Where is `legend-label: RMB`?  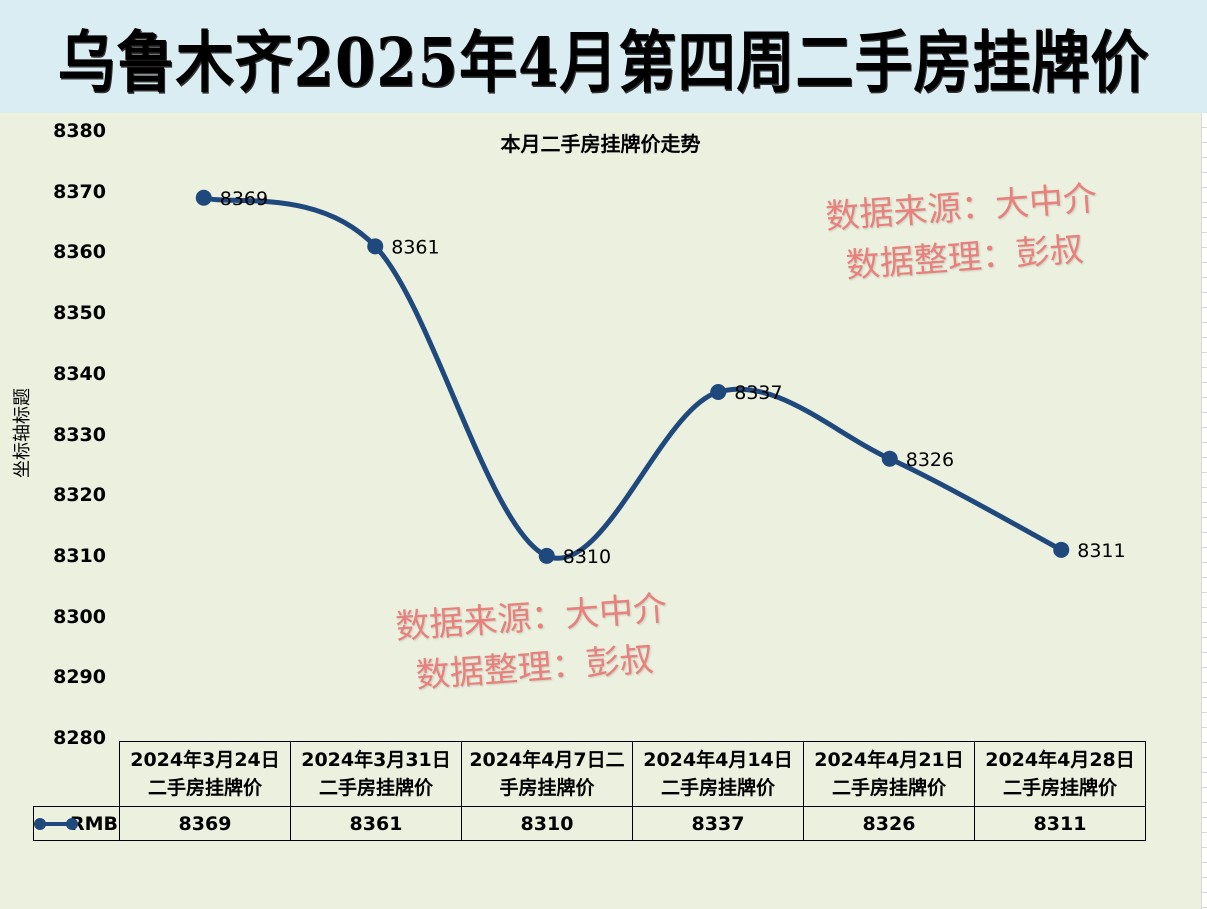 legend-label: RMB is located at coordinates (93, 823).